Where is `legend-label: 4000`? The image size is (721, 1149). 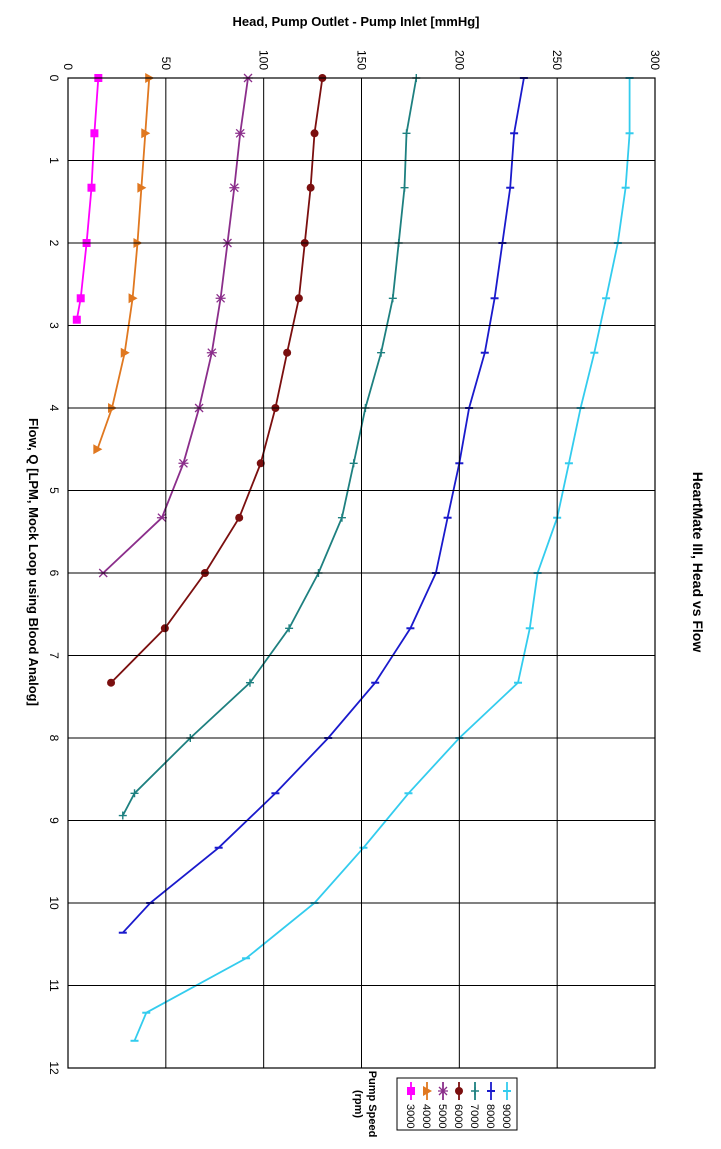
legend-label: 4000 is located at coordinates (426, 1116).